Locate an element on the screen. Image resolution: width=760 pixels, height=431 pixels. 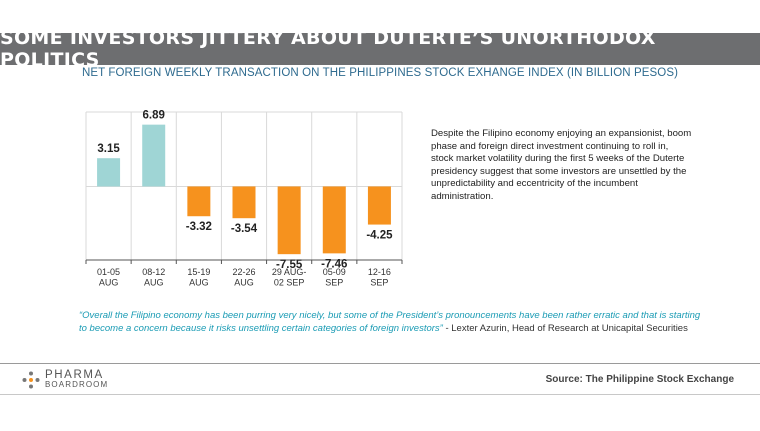
footer-bottom-divider is located at coordinates (380, 394).